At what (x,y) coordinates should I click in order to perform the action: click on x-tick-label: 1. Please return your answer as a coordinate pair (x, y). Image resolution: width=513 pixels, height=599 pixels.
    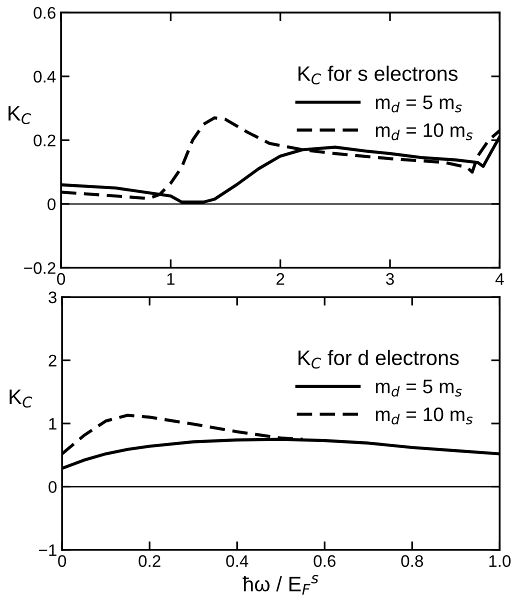
    Looking at the image, I should click on (171, 279).